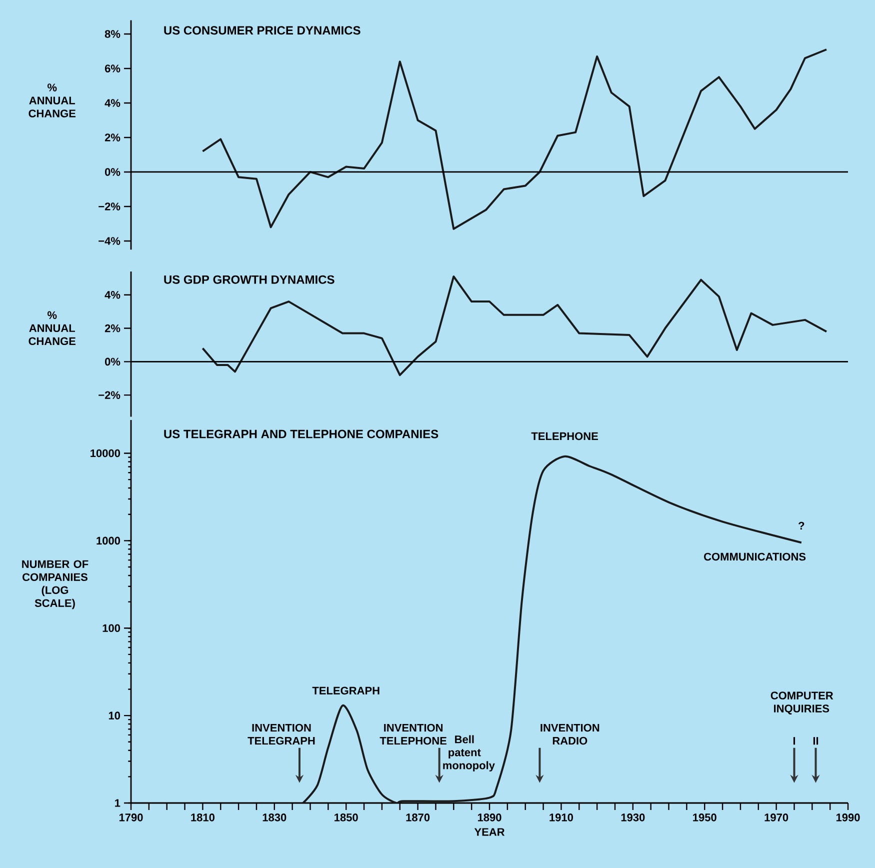 This screenshot has width=875, height=868. I want to click on y-tick-label: 100, so click(111, 628).